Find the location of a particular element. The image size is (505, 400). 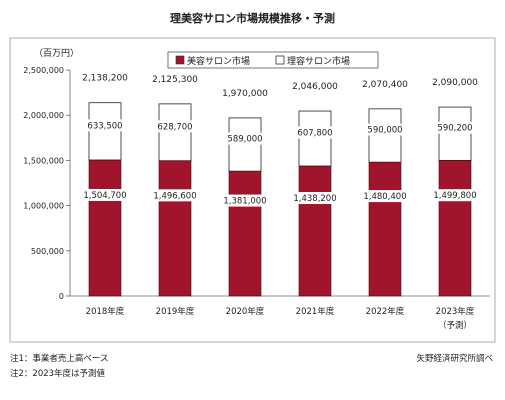

y-tick-label-0: 0 is located at coordinates (61, 296).